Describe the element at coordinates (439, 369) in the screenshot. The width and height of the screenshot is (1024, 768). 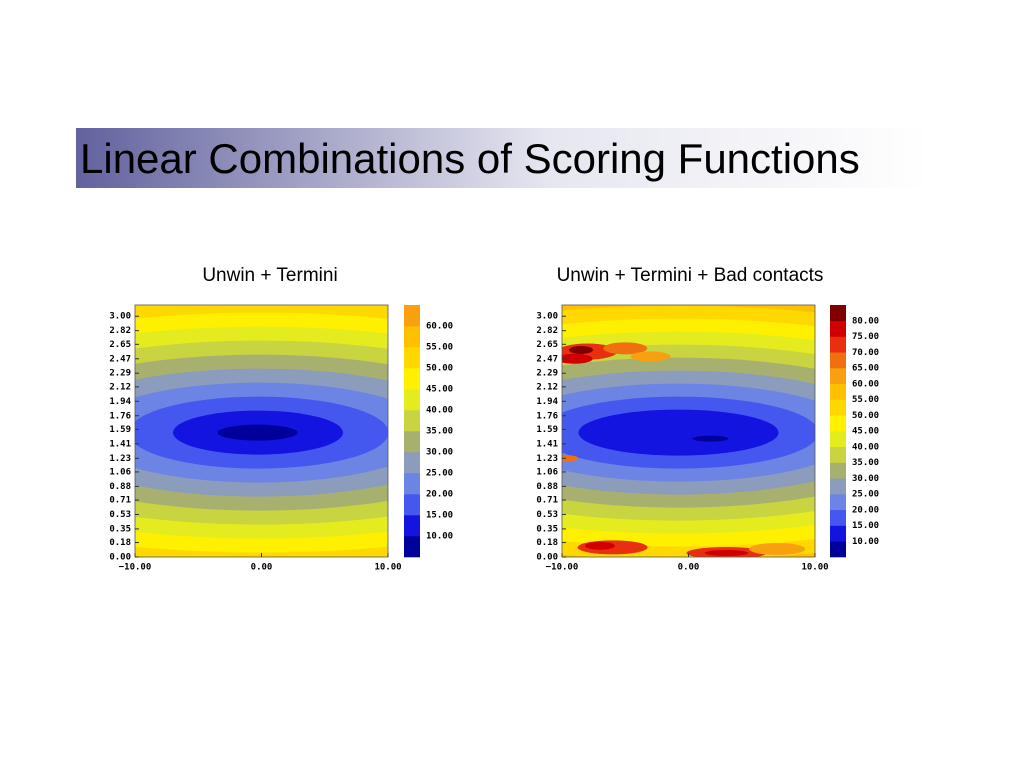
I see `colorbar-label: 50.00` at that location.